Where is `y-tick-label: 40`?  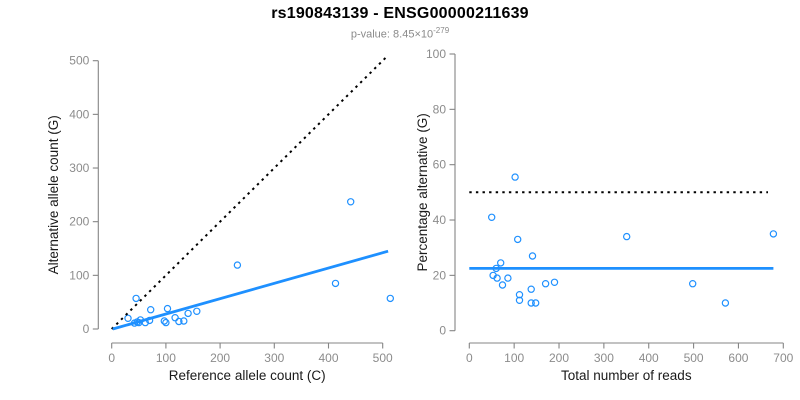
y-tick-label: 40 is located at coordinates (440, 220).